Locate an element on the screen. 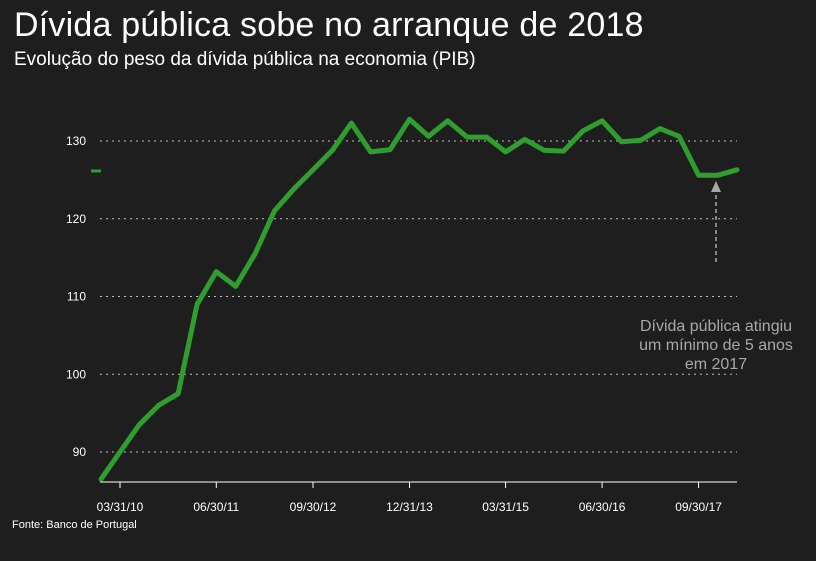  annotation-line-1: Dívida pública atingiu is located at coordinates (716, 326).